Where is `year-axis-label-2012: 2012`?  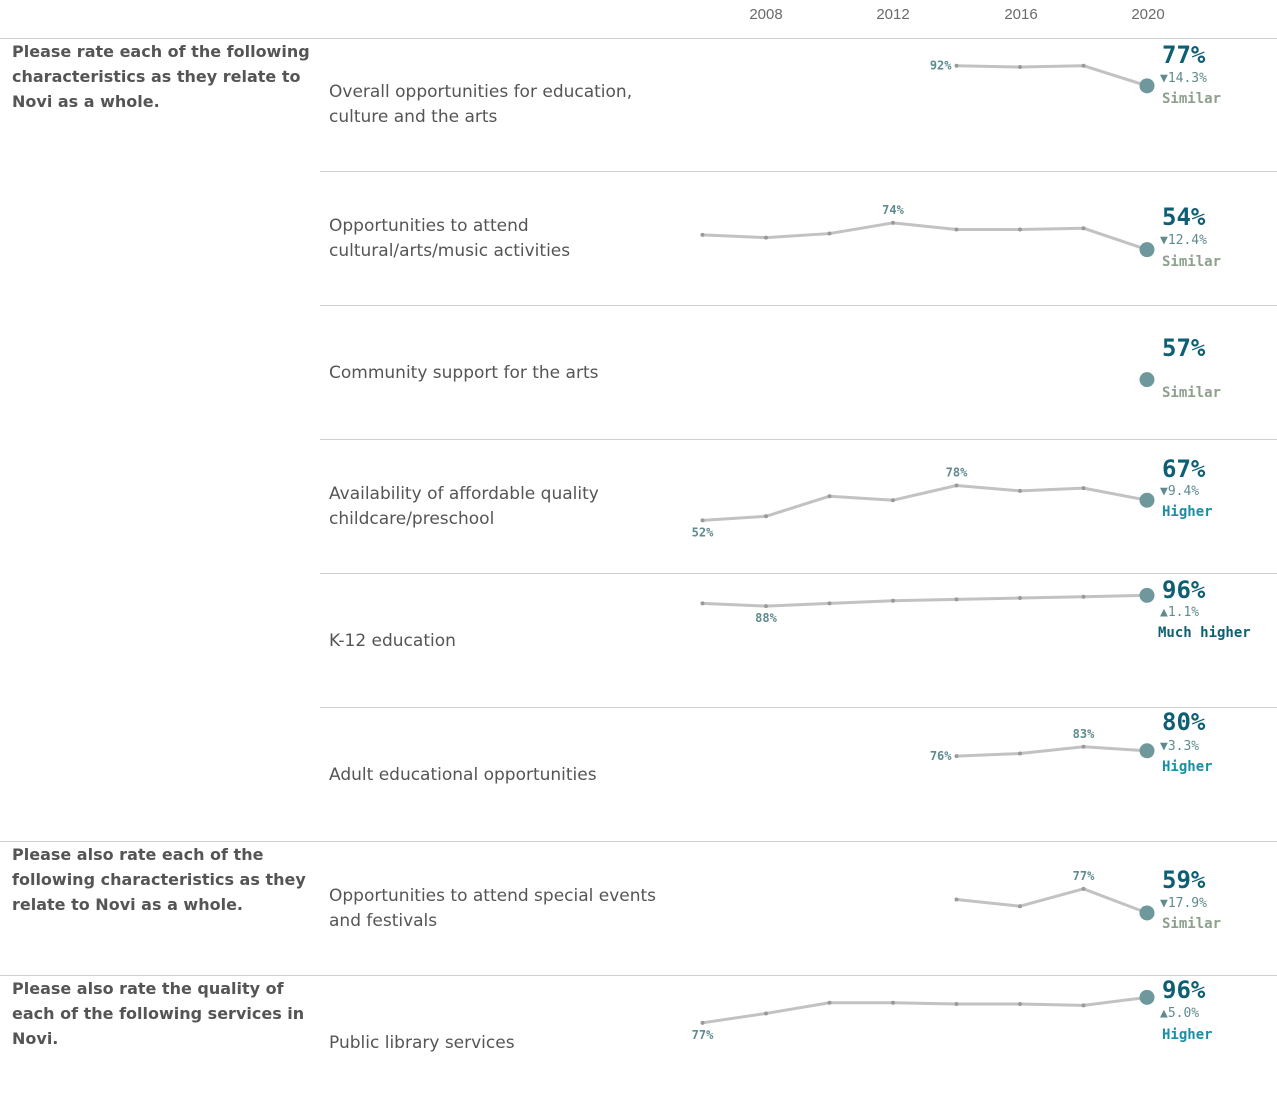
year-axis-label-2012: 2012 is located at coordinates (893, 14).